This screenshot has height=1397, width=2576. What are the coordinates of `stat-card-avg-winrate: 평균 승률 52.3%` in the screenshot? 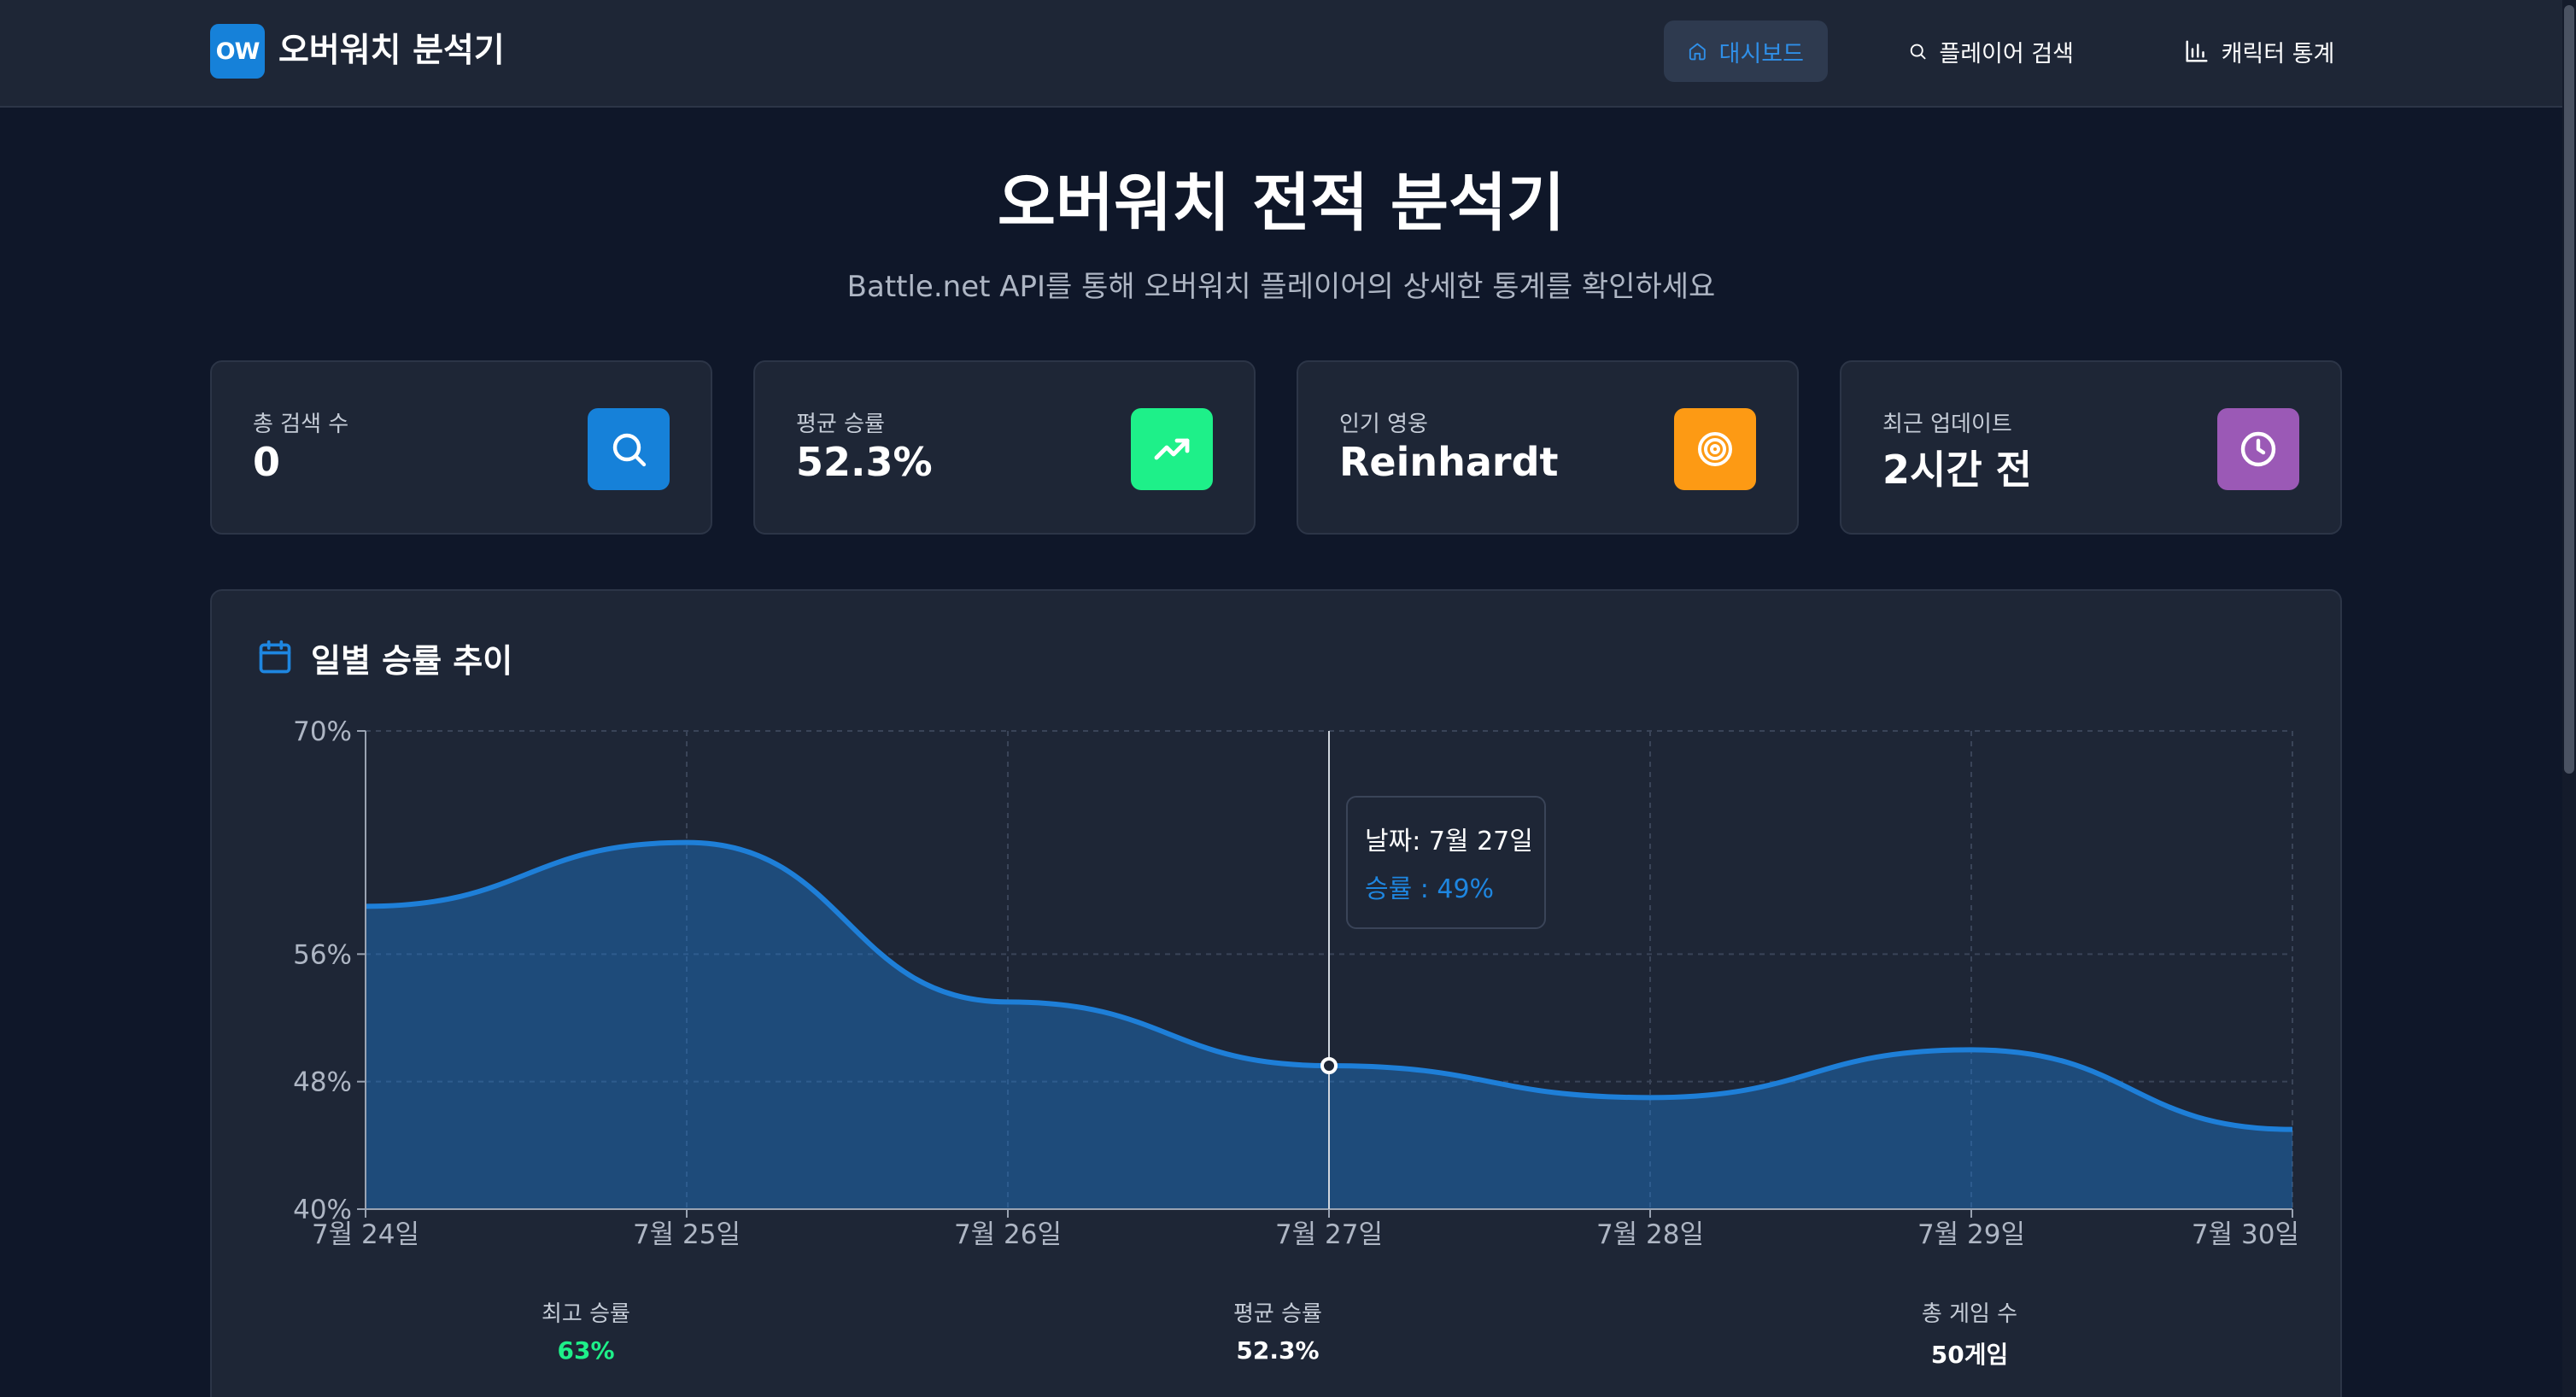 It's located at (1004, 447).